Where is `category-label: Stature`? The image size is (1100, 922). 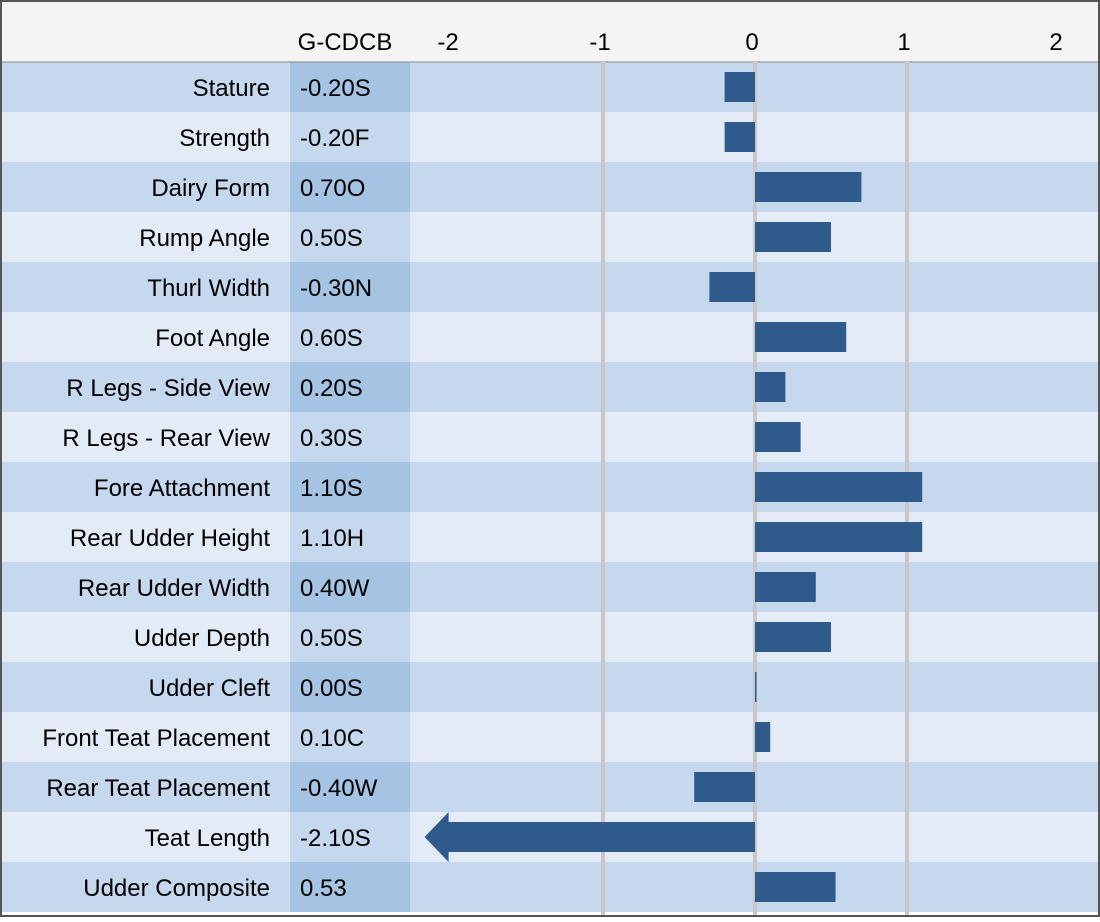
category-label: Stature is located at coordinates (231, 88).